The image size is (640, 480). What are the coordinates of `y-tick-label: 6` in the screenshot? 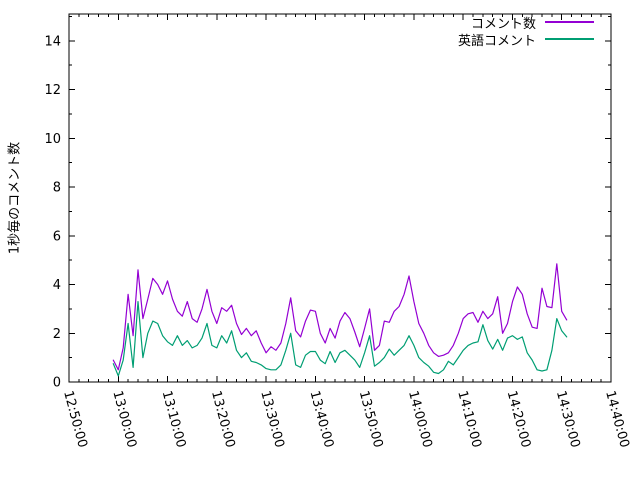 It's located at (57, 236).